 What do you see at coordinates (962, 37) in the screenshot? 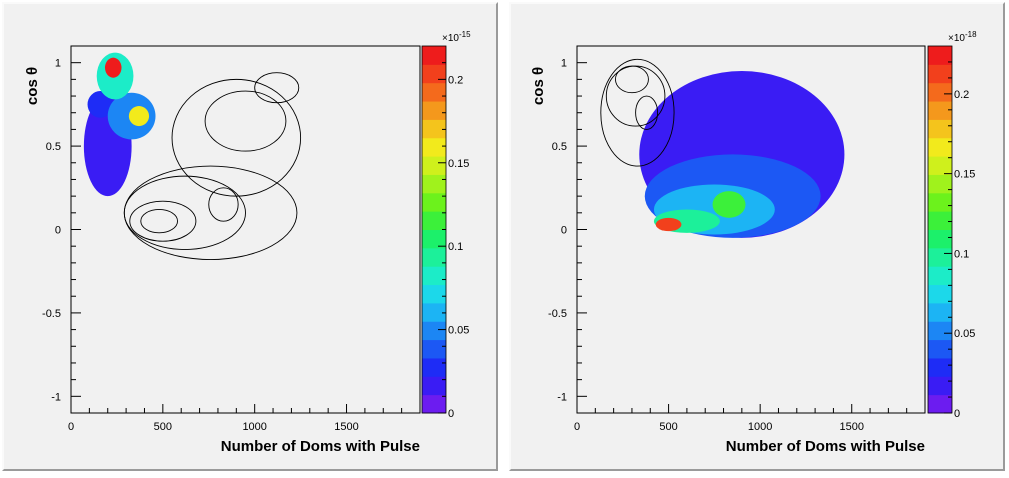
I see `color-bar-exponent: ×10⁻¹⁸` at bounding box center [962, 37].